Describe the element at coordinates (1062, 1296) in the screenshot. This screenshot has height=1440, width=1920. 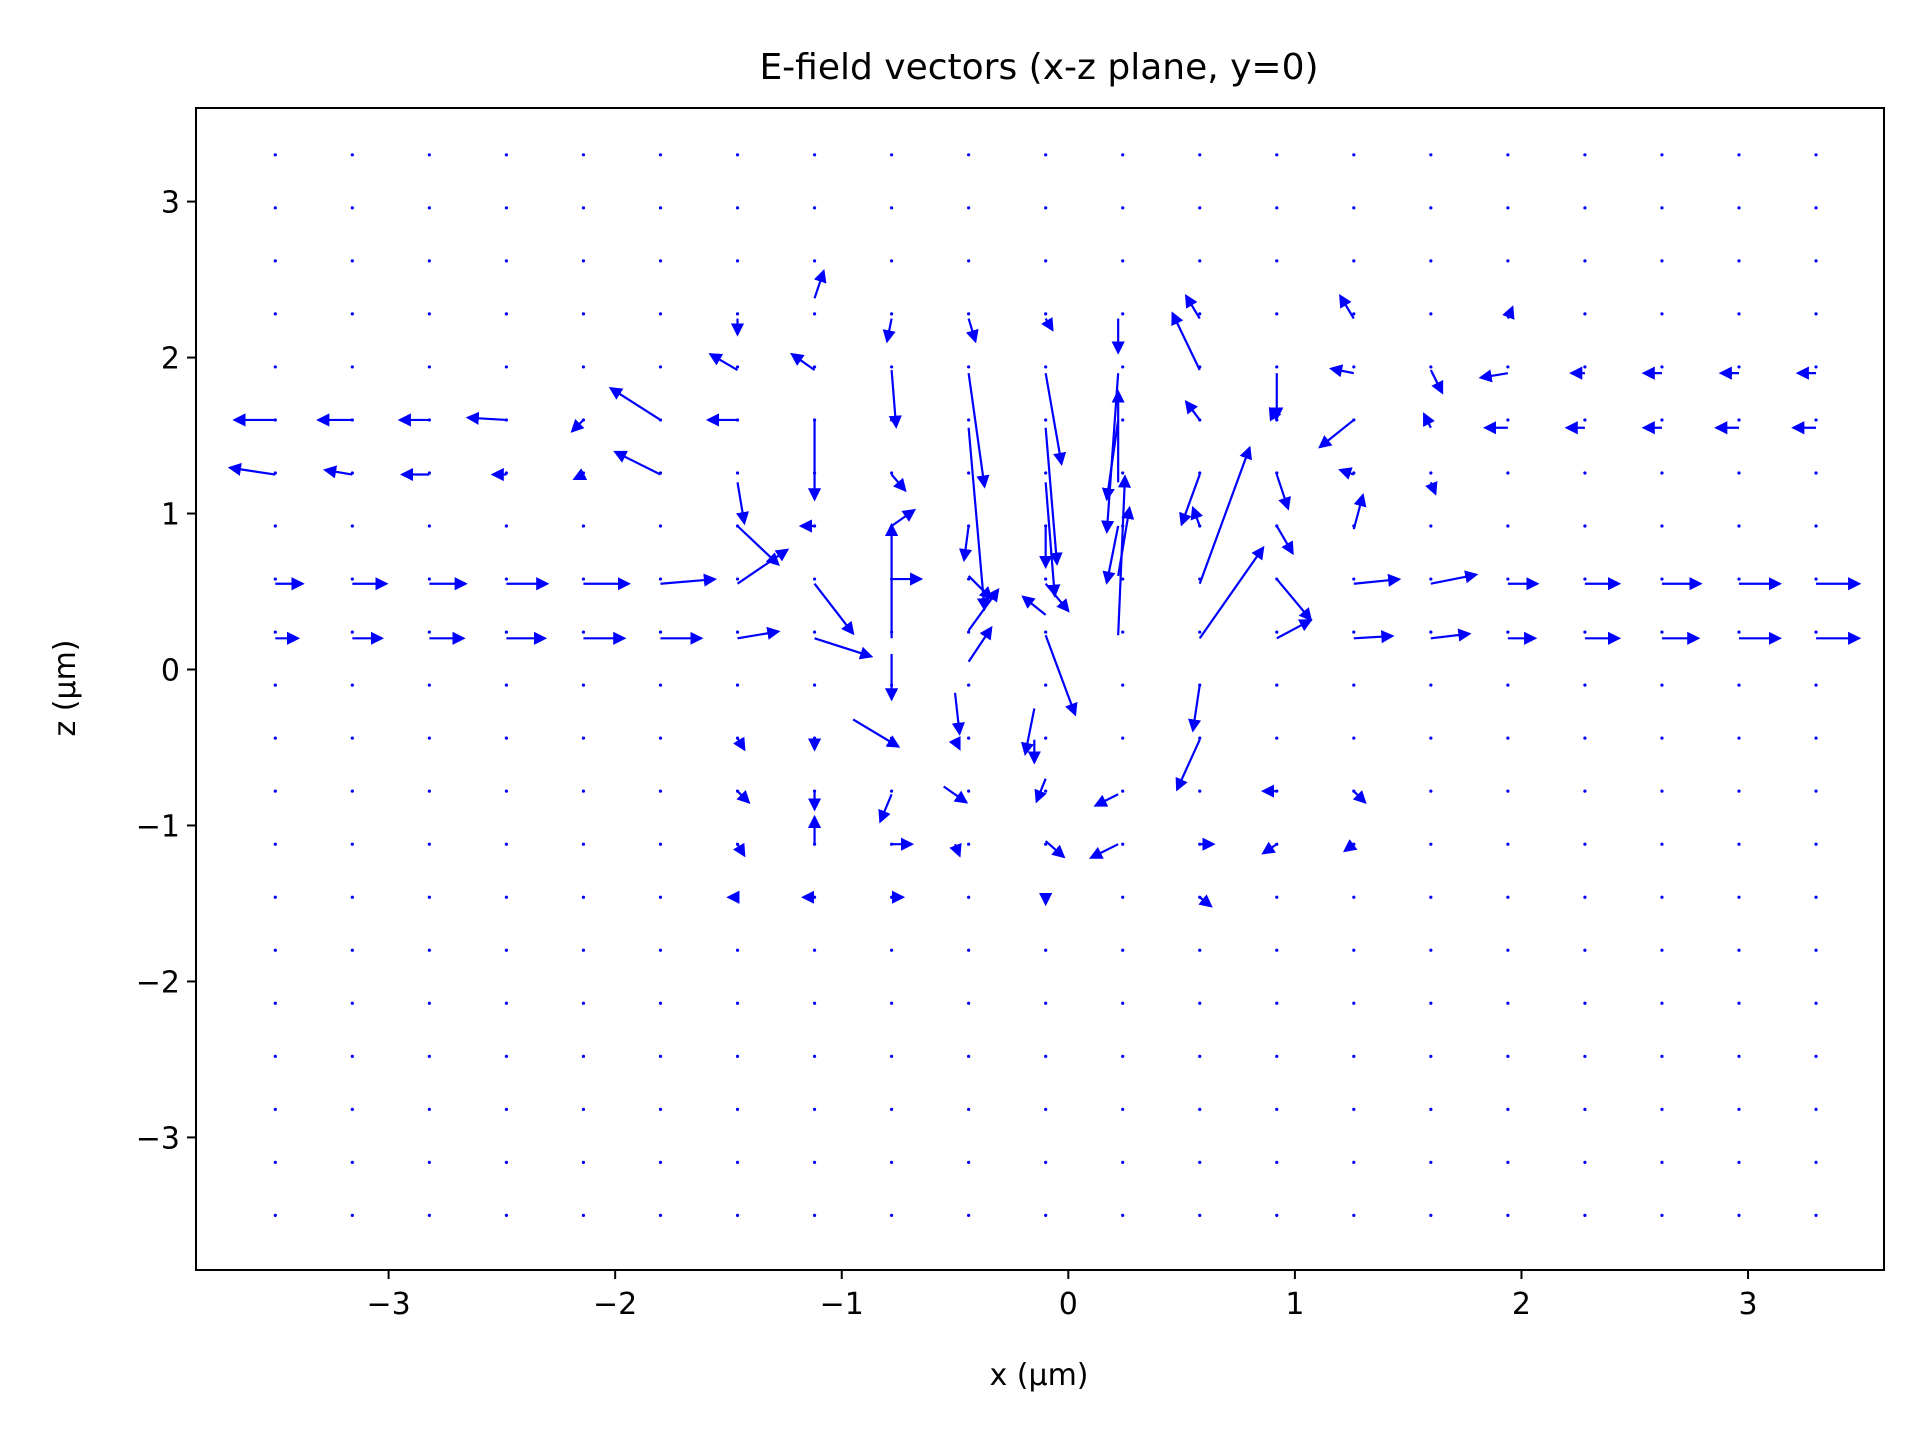
I see `x-axis-ticks: −3 −2 −1 0 1 2 3` at that location.